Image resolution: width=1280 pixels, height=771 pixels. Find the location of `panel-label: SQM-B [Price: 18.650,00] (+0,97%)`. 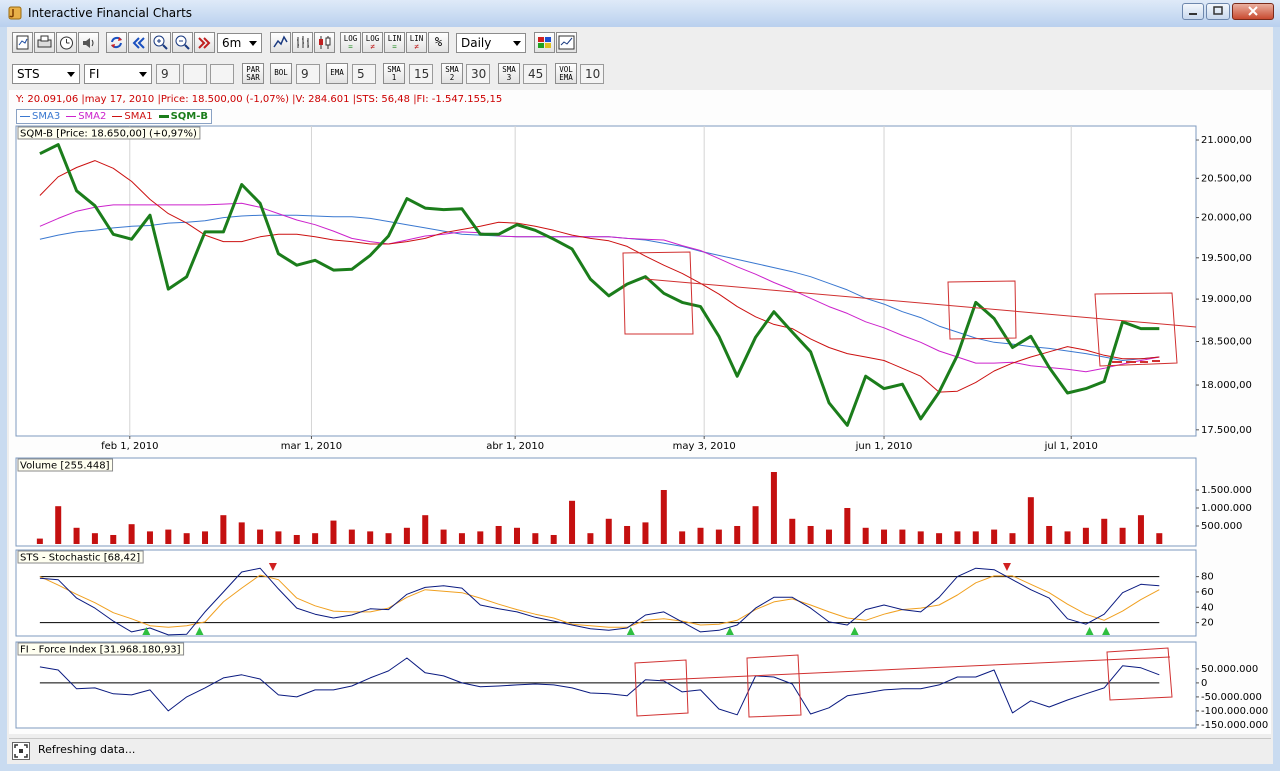

panel-label: SQM-B [Price: 18.650,00] (+0,97%) is located at coordinates (108, 134).